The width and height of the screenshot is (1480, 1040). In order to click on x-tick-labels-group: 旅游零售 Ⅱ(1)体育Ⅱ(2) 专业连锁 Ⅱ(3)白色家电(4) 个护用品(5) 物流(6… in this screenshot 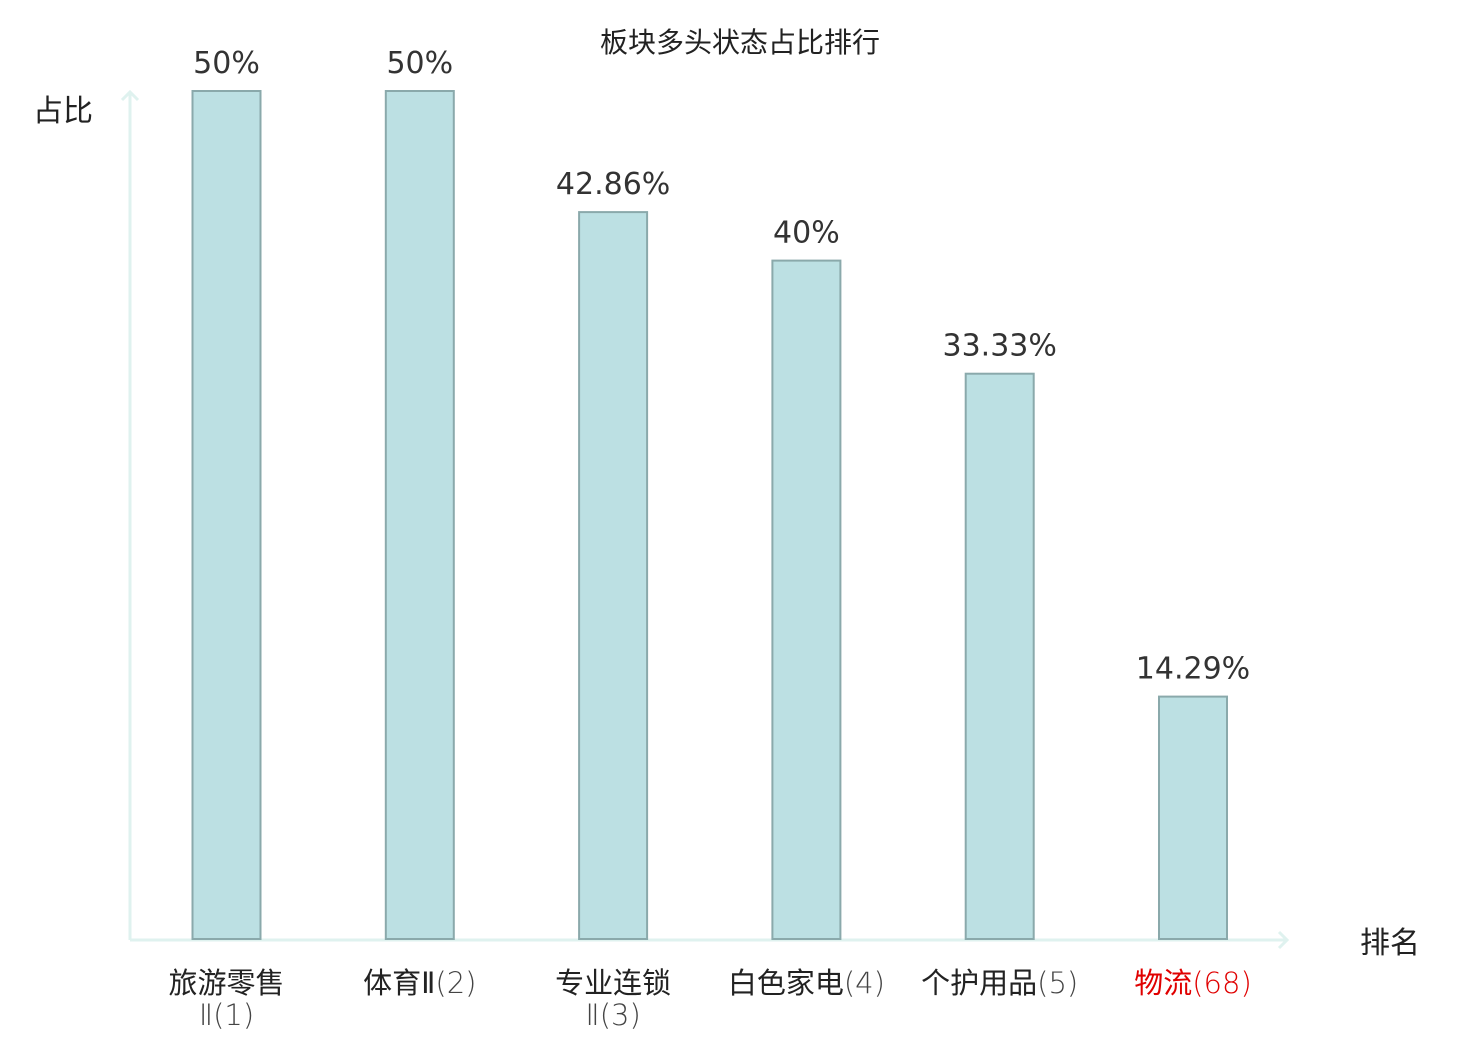, I will do `click(709, 999)`.